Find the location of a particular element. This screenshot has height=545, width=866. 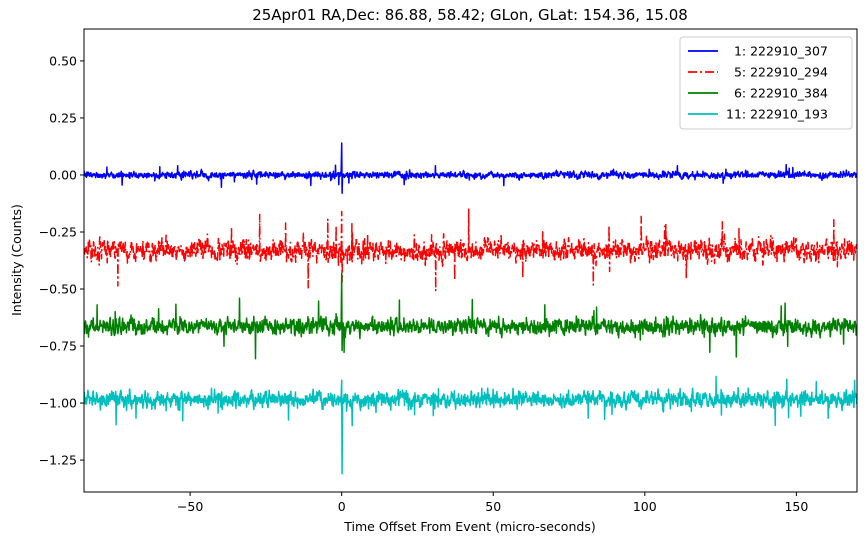

x-tick-label: 150 is located at coordinates (796, 506).